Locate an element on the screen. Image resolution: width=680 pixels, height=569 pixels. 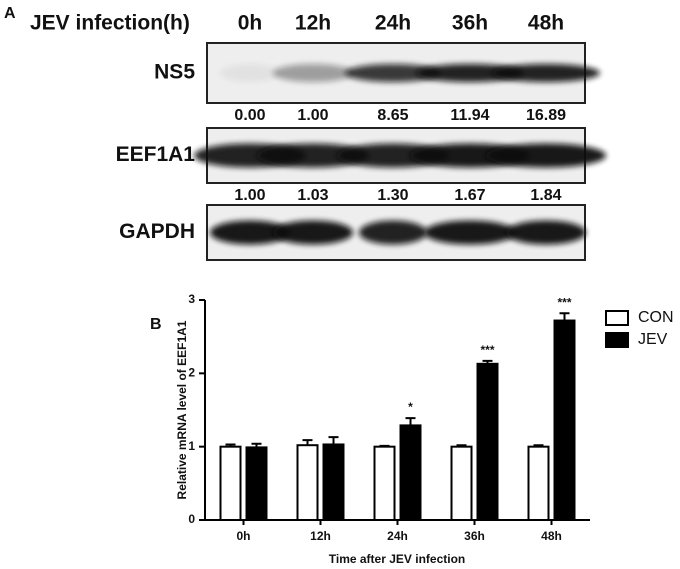
quantification: 1.03 is located at coordinates (312, 195).